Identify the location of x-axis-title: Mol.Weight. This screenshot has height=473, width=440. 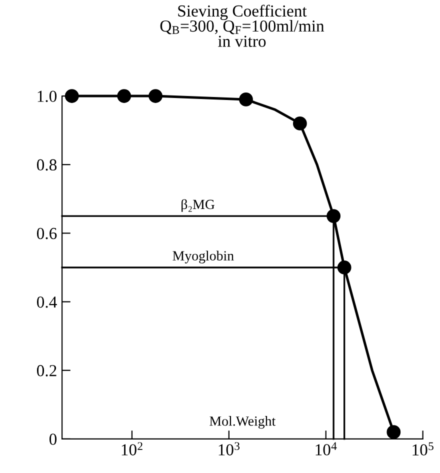
(243, 422).